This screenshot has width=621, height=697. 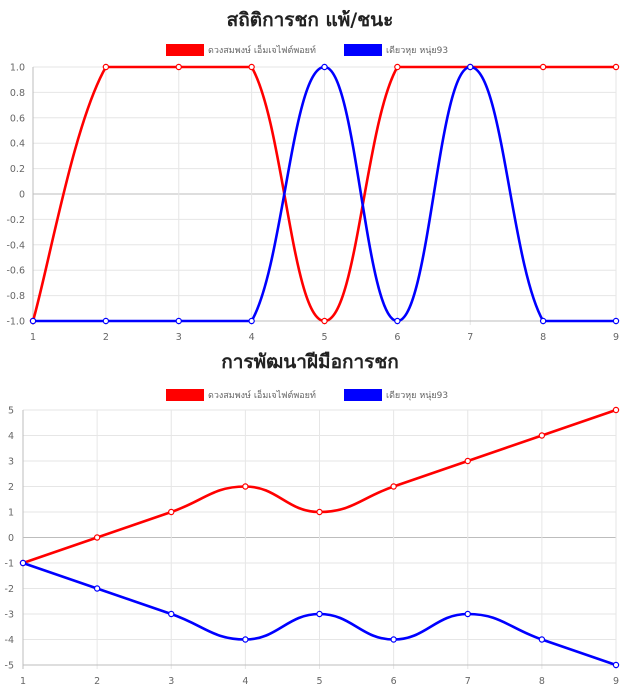 I want to click on y-tick-label: 1, so click(x=11, y=513).